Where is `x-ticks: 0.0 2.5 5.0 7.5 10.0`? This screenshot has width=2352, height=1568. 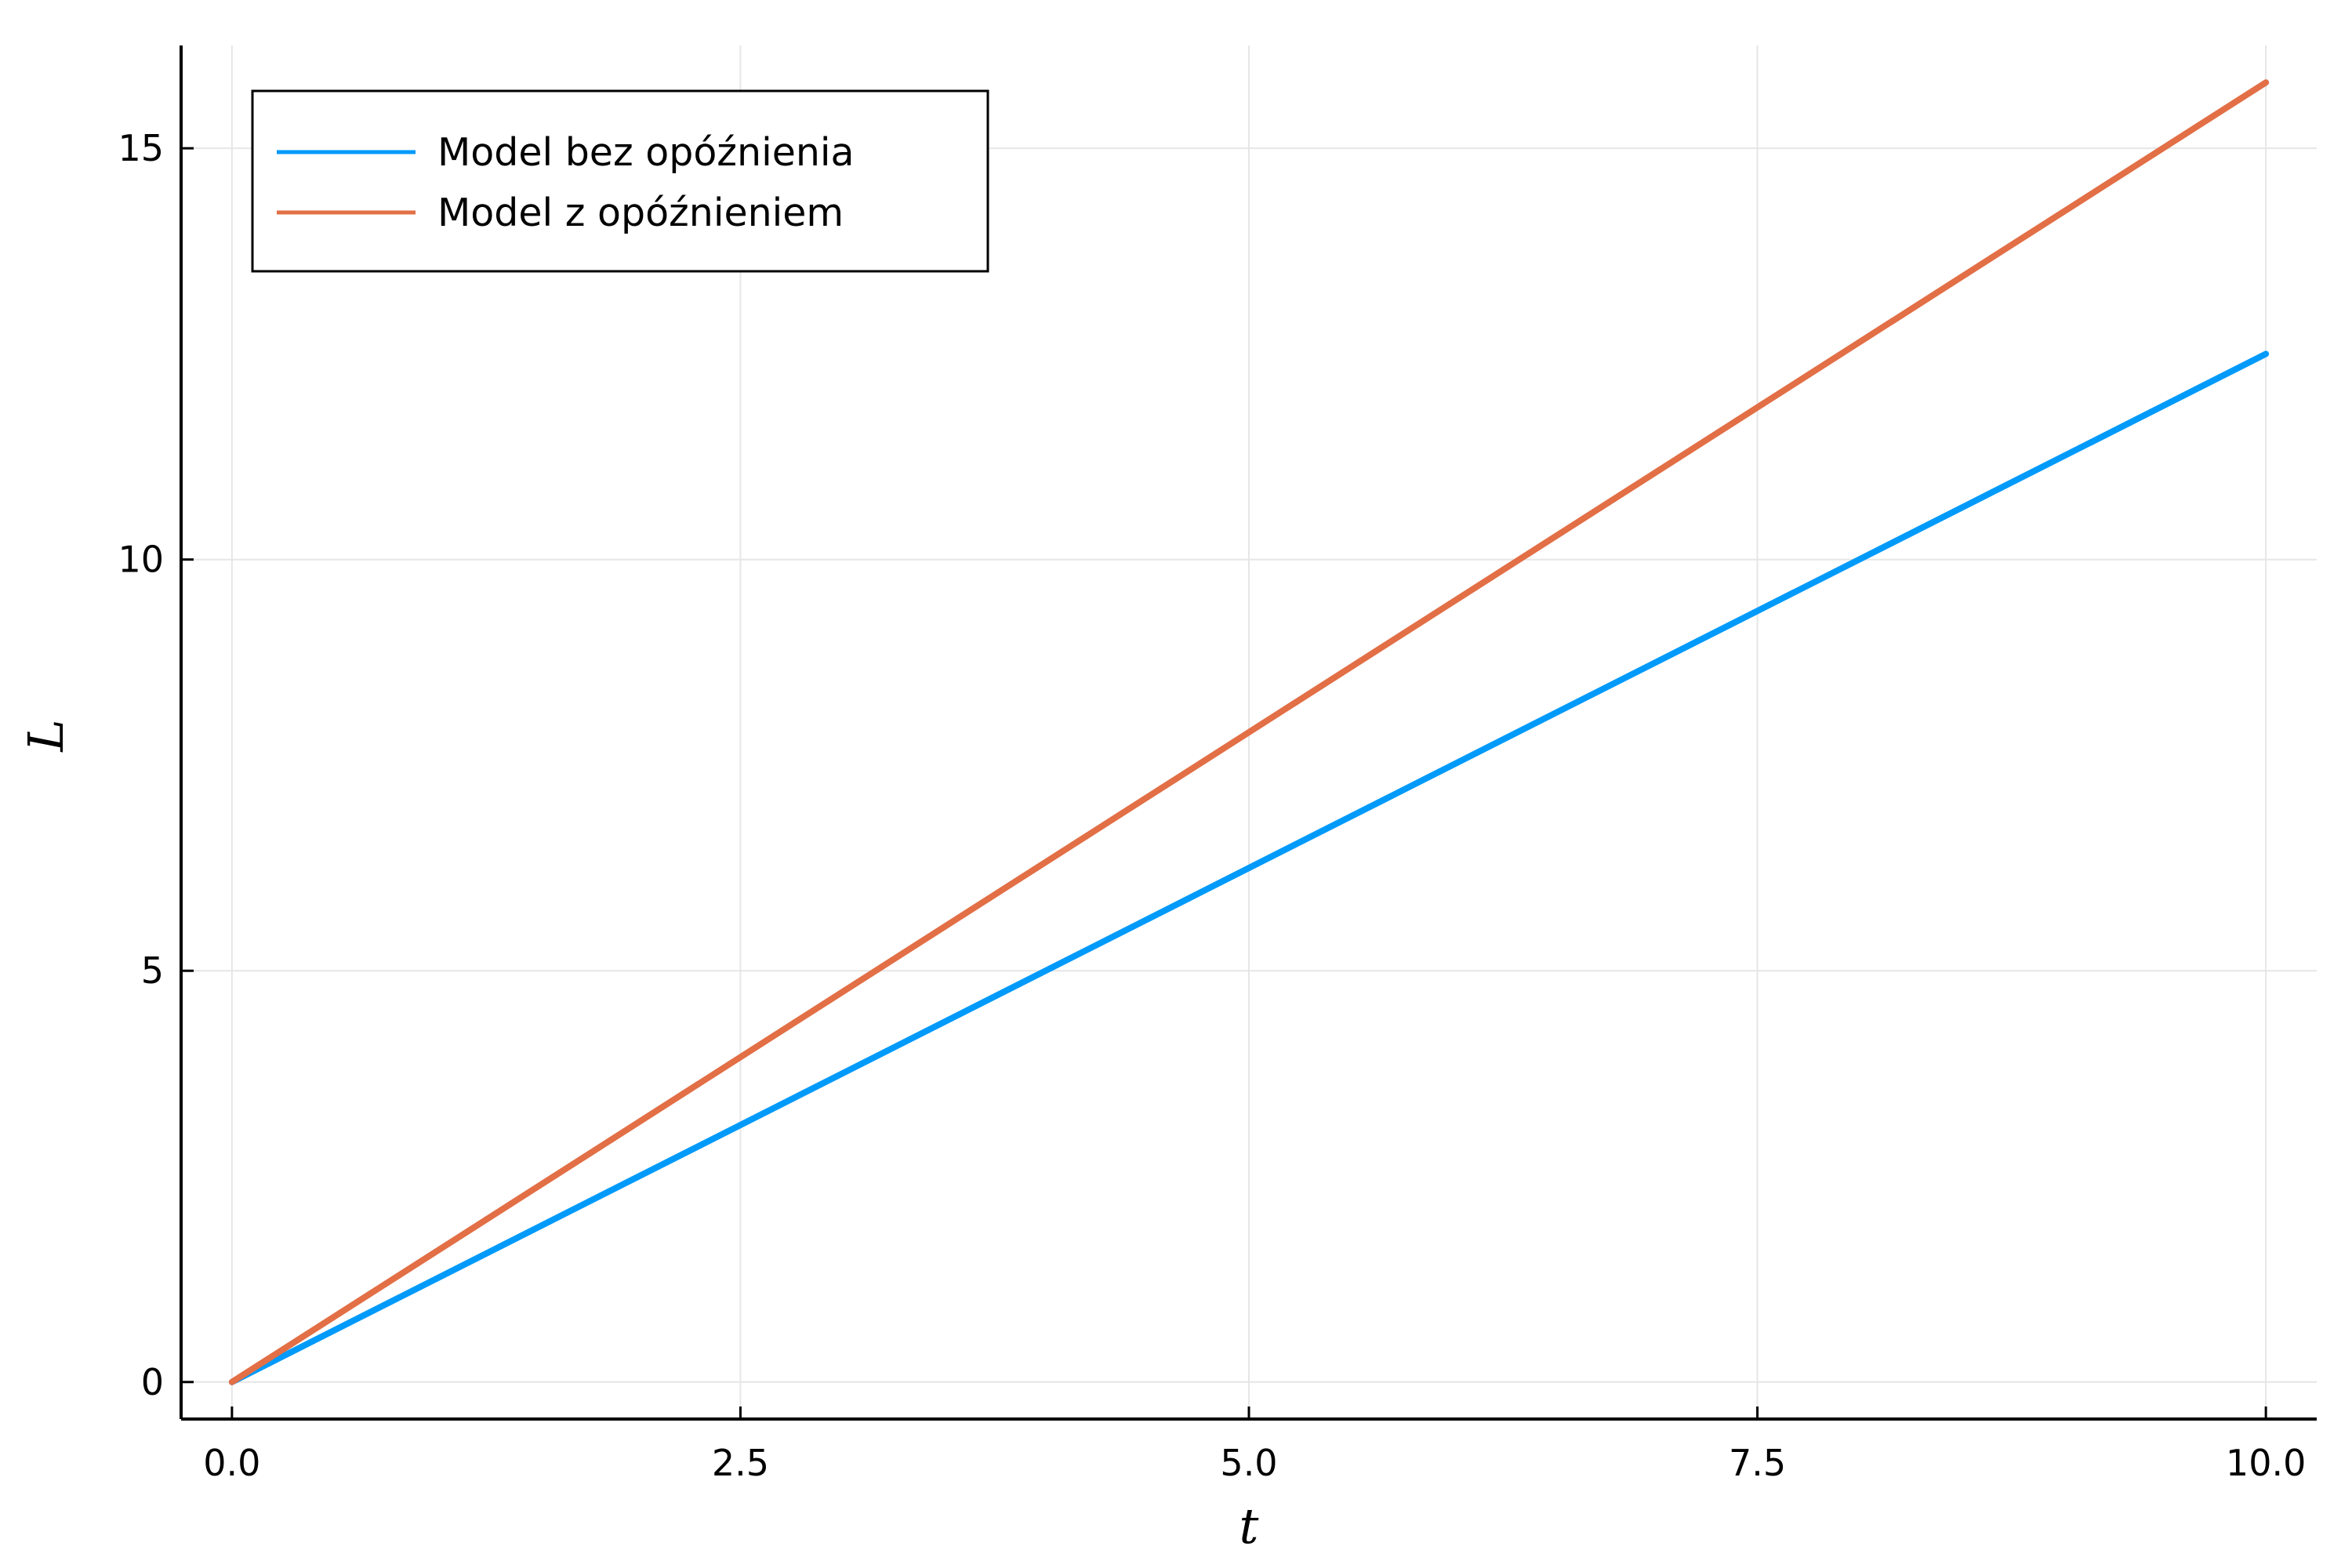
x-ticks: 0.0 2.5 5.0 7.5 10.0 is located at coordinates (1254, 1445).